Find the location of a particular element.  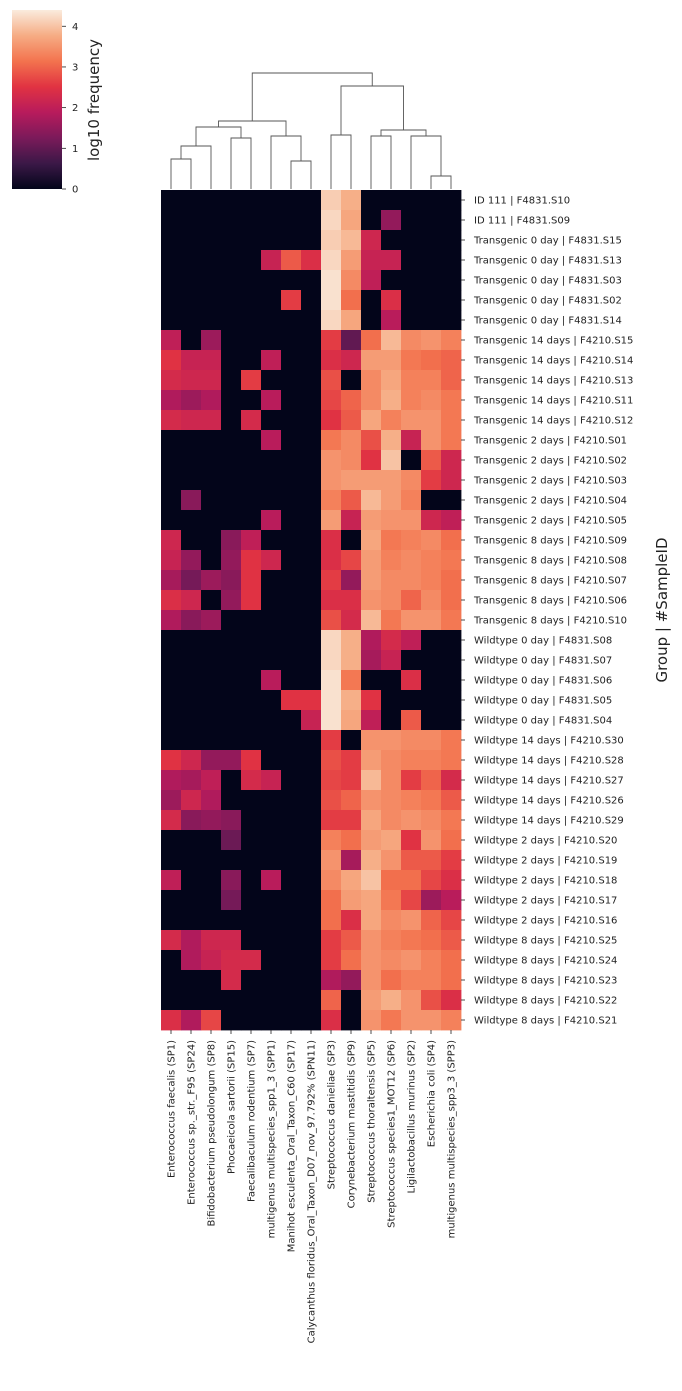

column-label: multigenus multispecies_spp1_3 (SPP1) is located at coordinates (272, 1139).